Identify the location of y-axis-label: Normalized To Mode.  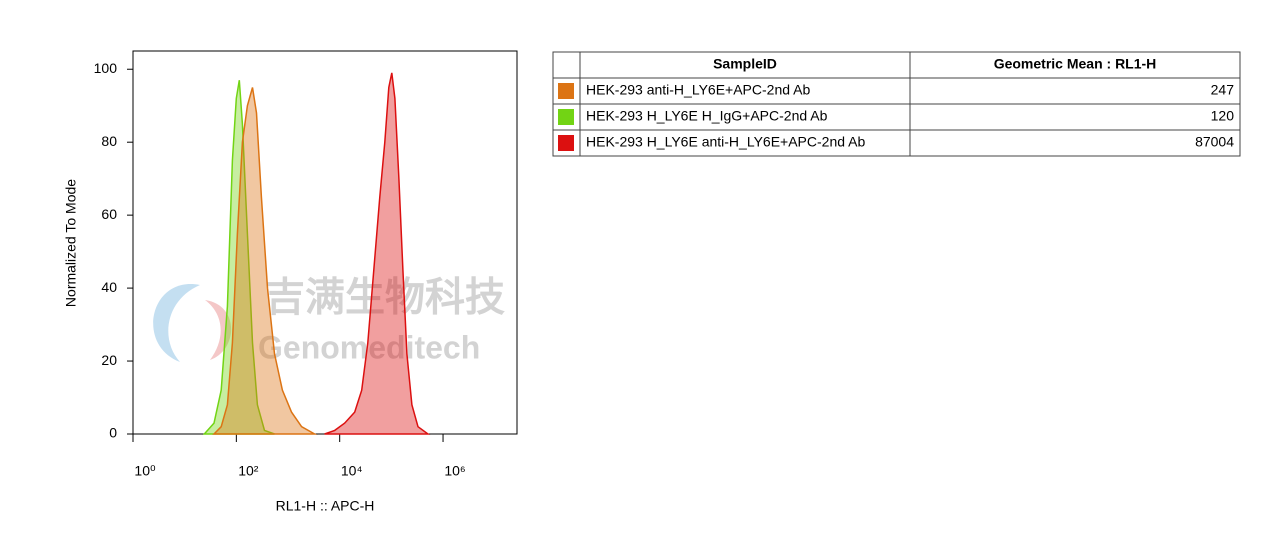
(71, 243).